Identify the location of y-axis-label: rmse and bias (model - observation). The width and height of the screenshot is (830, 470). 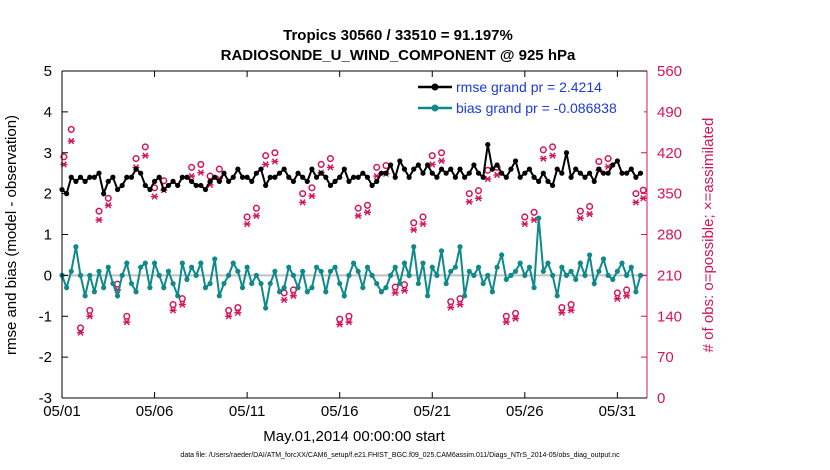
(11, 235).